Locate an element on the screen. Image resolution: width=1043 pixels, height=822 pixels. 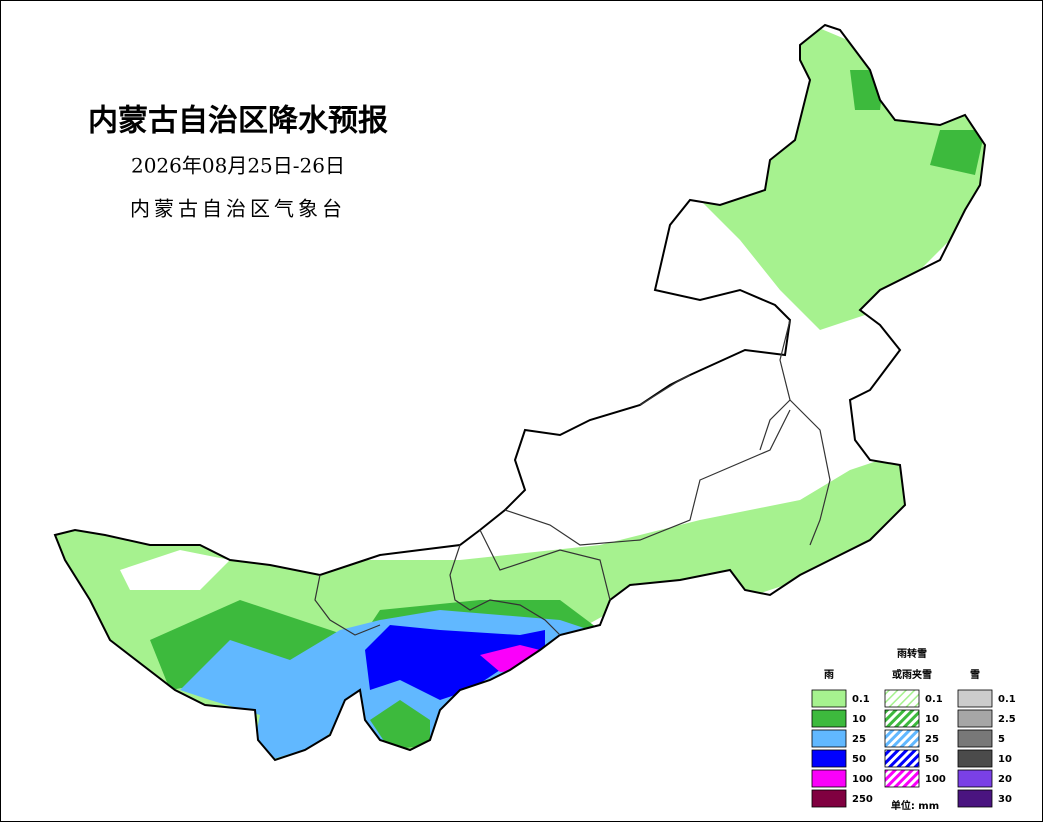
unit-label: 单位: mm is located at coordinates (915, 805).